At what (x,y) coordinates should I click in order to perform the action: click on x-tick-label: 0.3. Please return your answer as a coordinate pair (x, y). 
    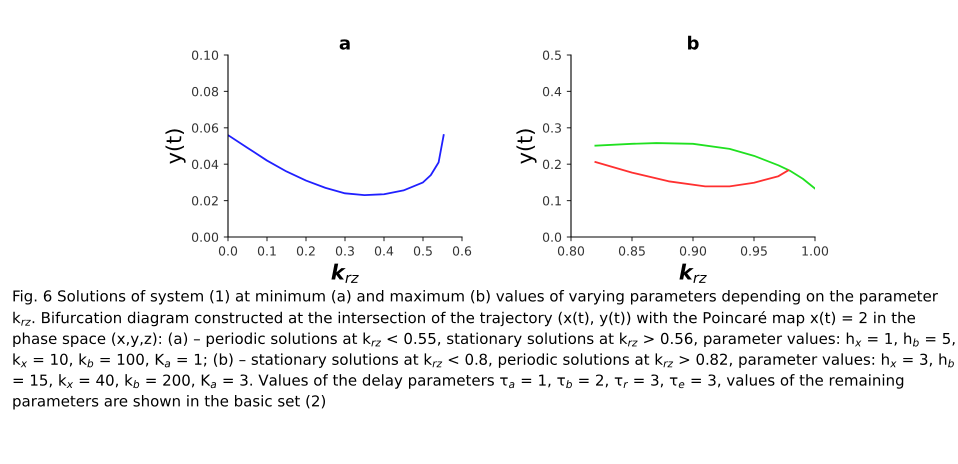
    Looking at the image, I should click on (345, 251).